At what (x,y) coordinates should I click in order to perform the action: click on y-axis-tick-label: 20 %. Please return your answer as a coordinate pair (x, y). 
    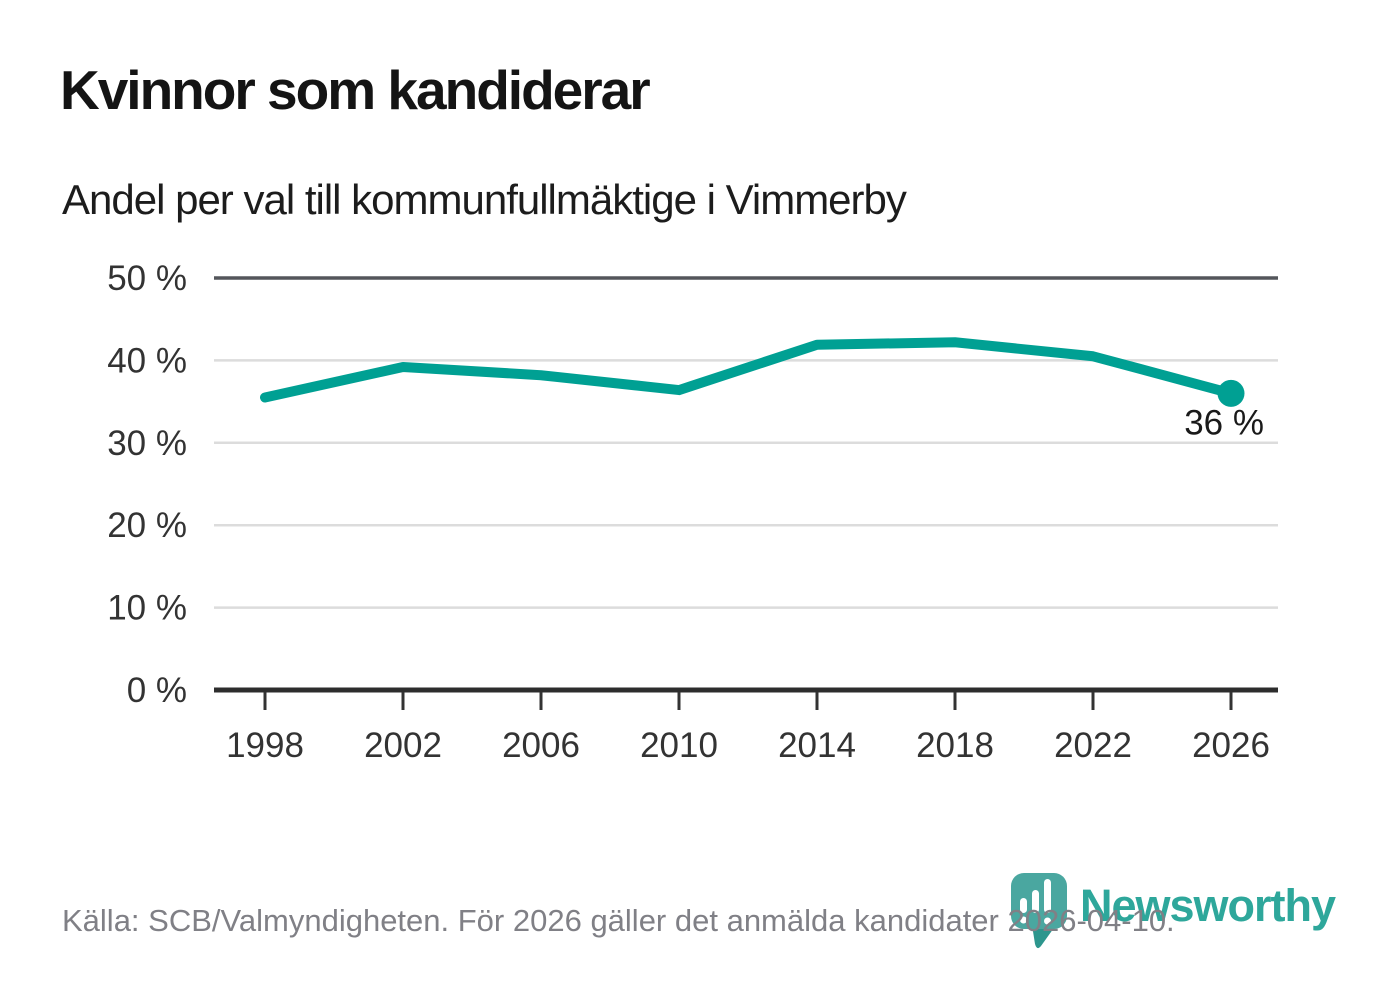
    Looking at the image, I should click on (147, 525).